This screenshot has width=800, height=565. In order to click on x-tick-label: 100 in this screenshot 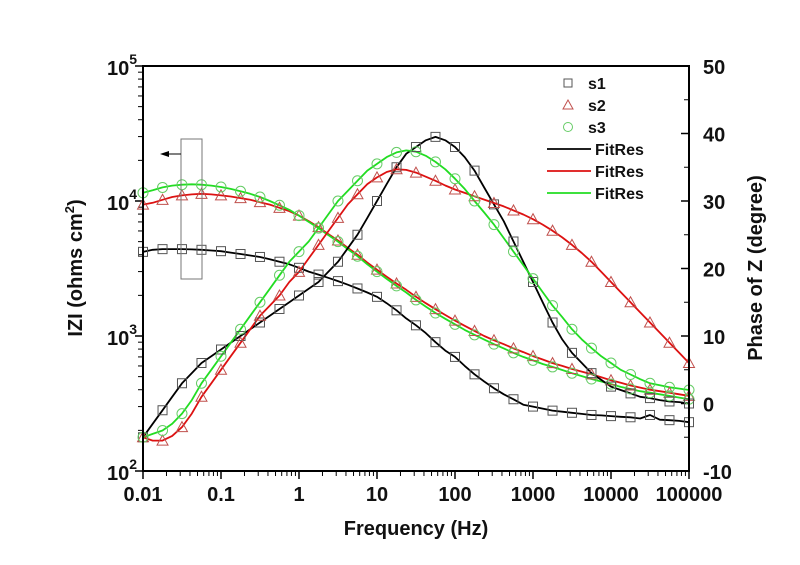, I will do `click(454, 495)`.